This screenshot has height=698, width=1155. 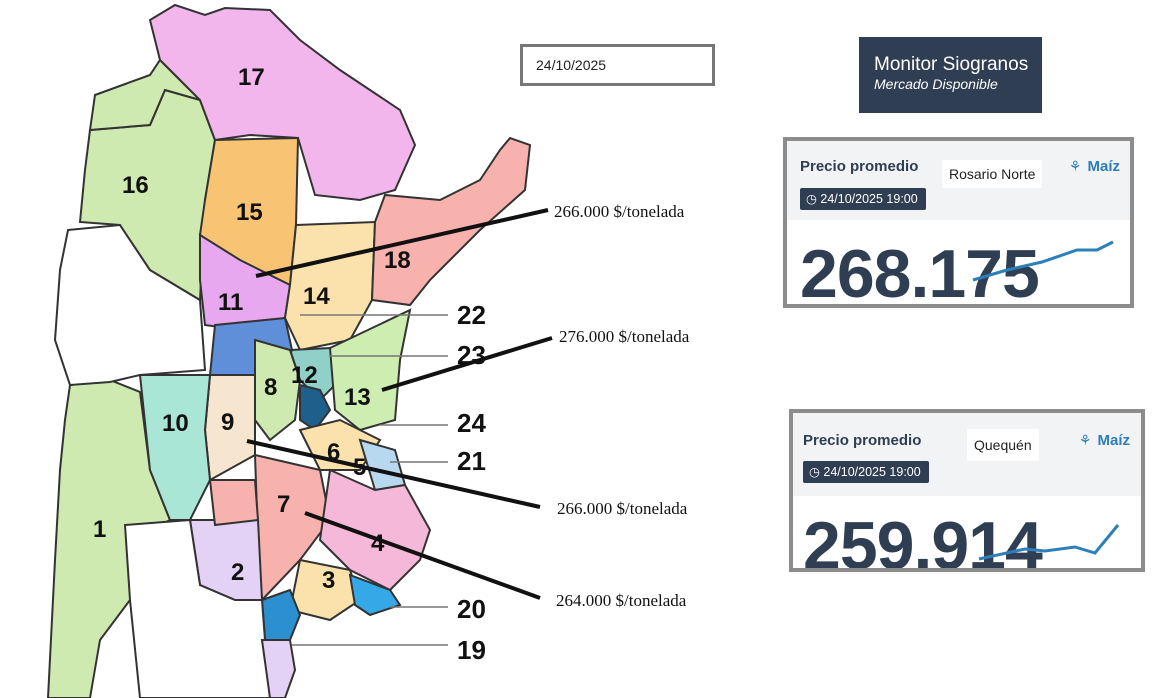 What do you see at coordinates (251, 77) in the screenshot?
I see `zone-label-17: 17` at bounding box center [251, 77].